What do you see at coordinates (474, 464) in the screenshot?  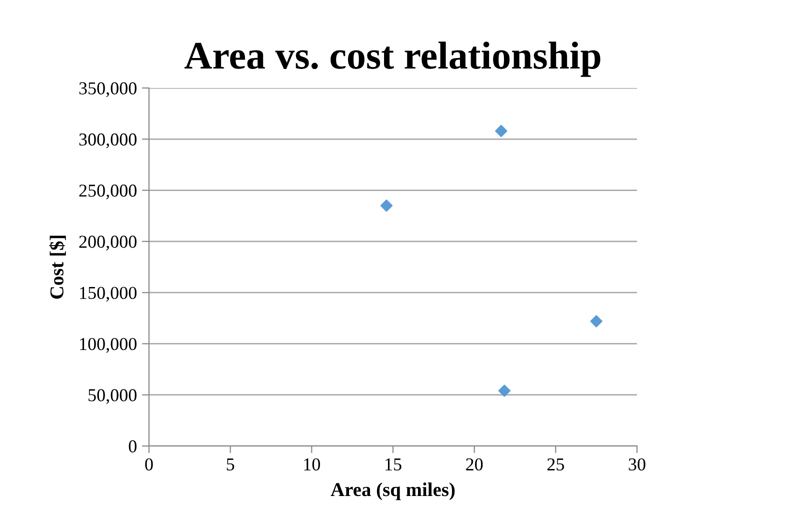 I see `x-tick-label: 20` at bounding box center [474, 464].